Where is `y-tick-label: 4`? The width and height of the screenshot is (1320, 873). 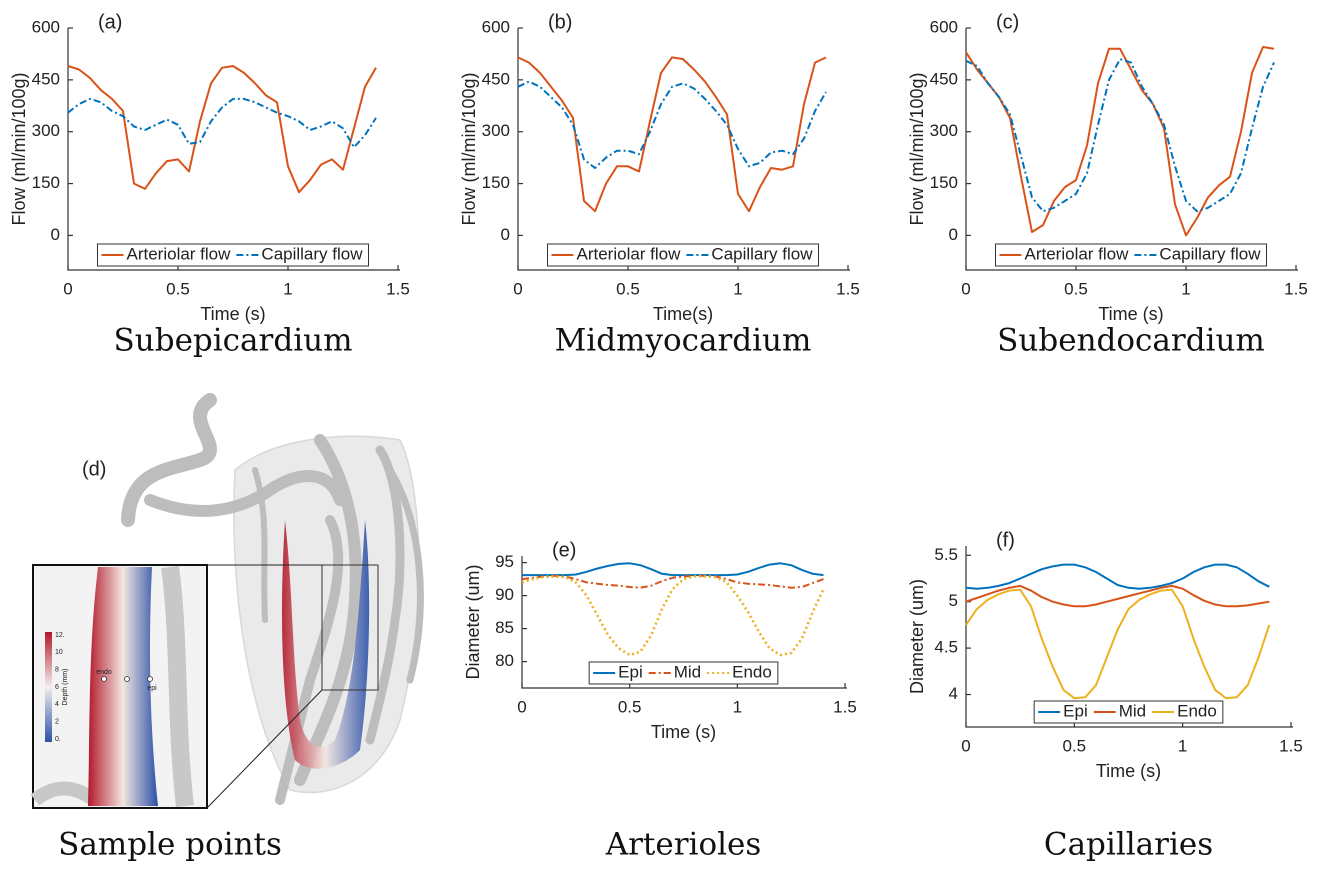 y-tick-label: 4 is located at coordinates (953, 693).